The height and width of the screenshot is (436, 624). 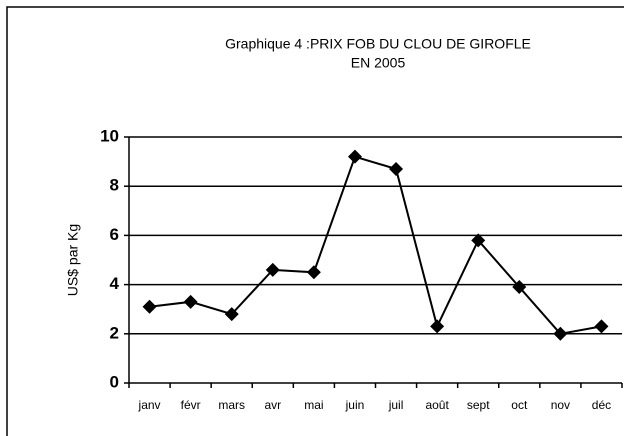 What do you see at coordinates (560, 405) in the screenshot?
I see `x-tick-label: nov` at bounding box center [560, 405].